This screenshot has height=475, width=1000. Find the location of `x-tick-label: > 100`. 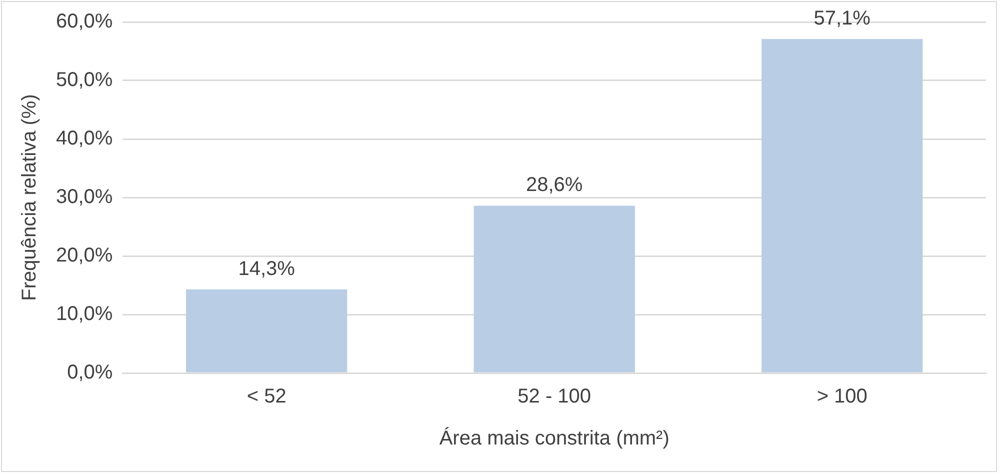

x-tick-label: > 100 is located at coordinates (842, 397).